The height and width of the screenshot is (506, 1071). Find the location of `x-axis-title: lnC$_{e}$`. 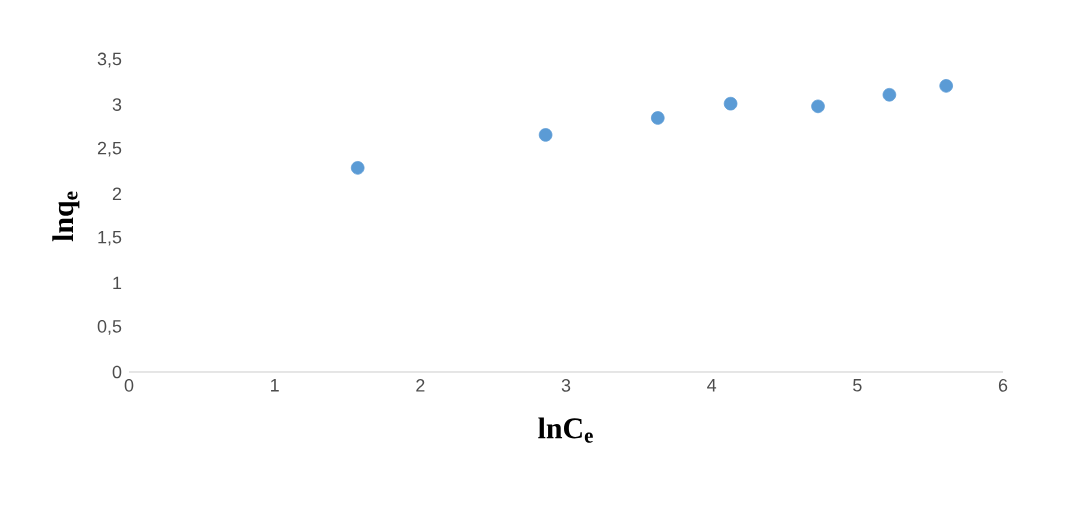

x-axis-title: lnC$_{e}$ is located at coordinates (565, 430).